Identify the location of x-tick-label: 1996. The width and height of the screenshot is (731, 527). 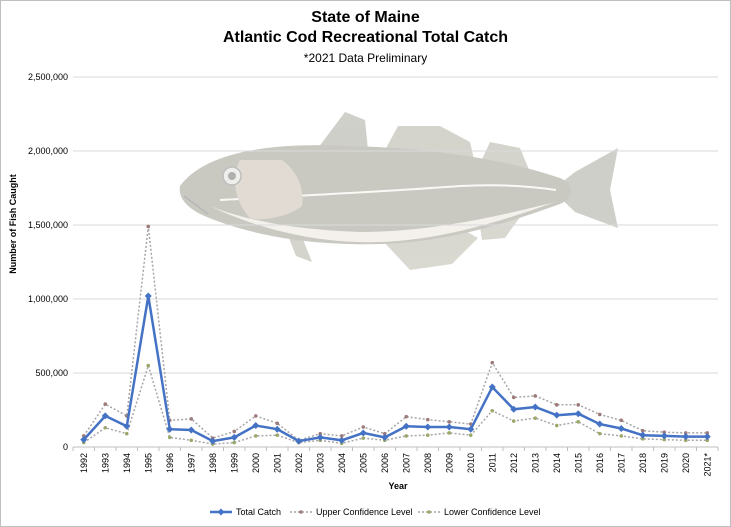
(170, 463).